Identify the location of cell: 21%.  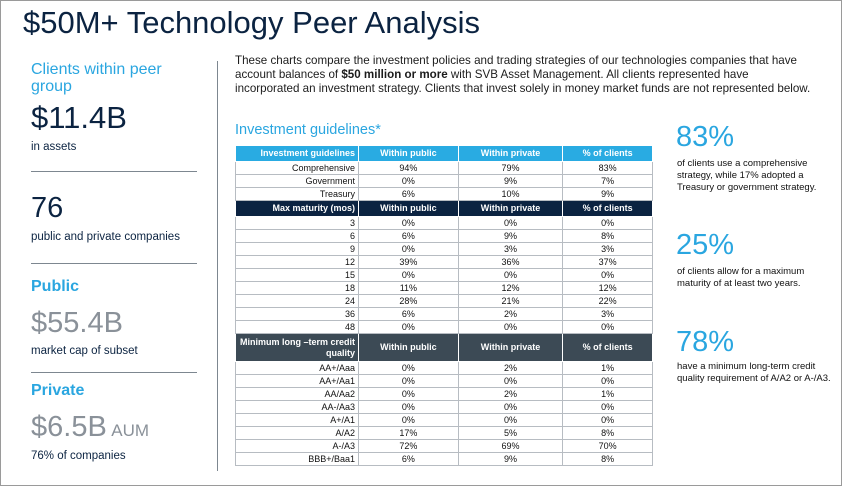
(510, 301).